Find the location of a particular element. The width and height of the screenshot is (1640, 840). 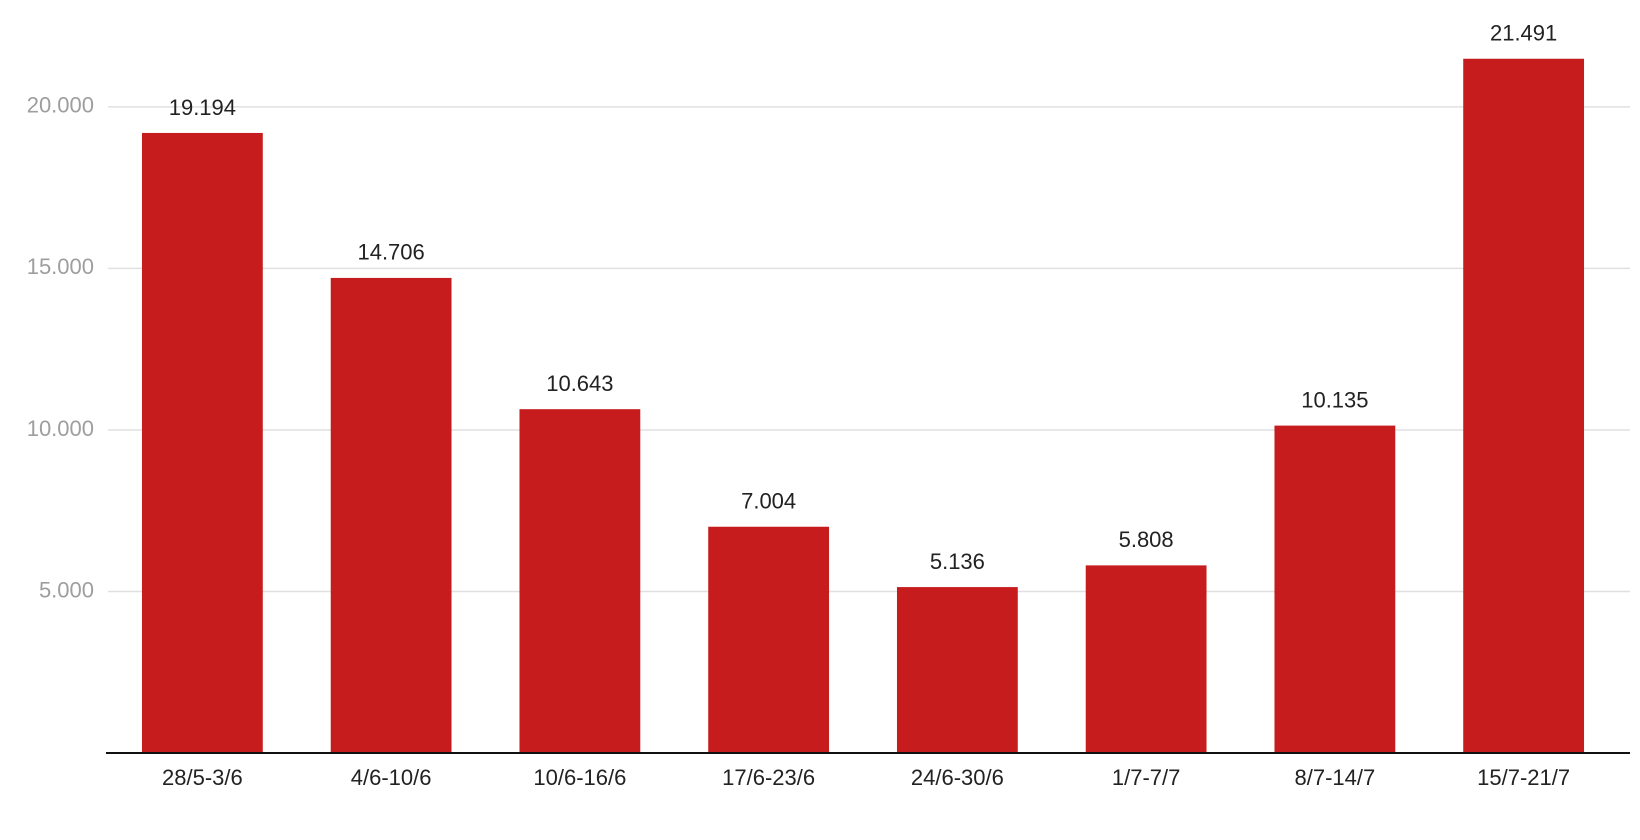

x-tick-label: 8/7-14/7 is located at coordinates (1335, 777).